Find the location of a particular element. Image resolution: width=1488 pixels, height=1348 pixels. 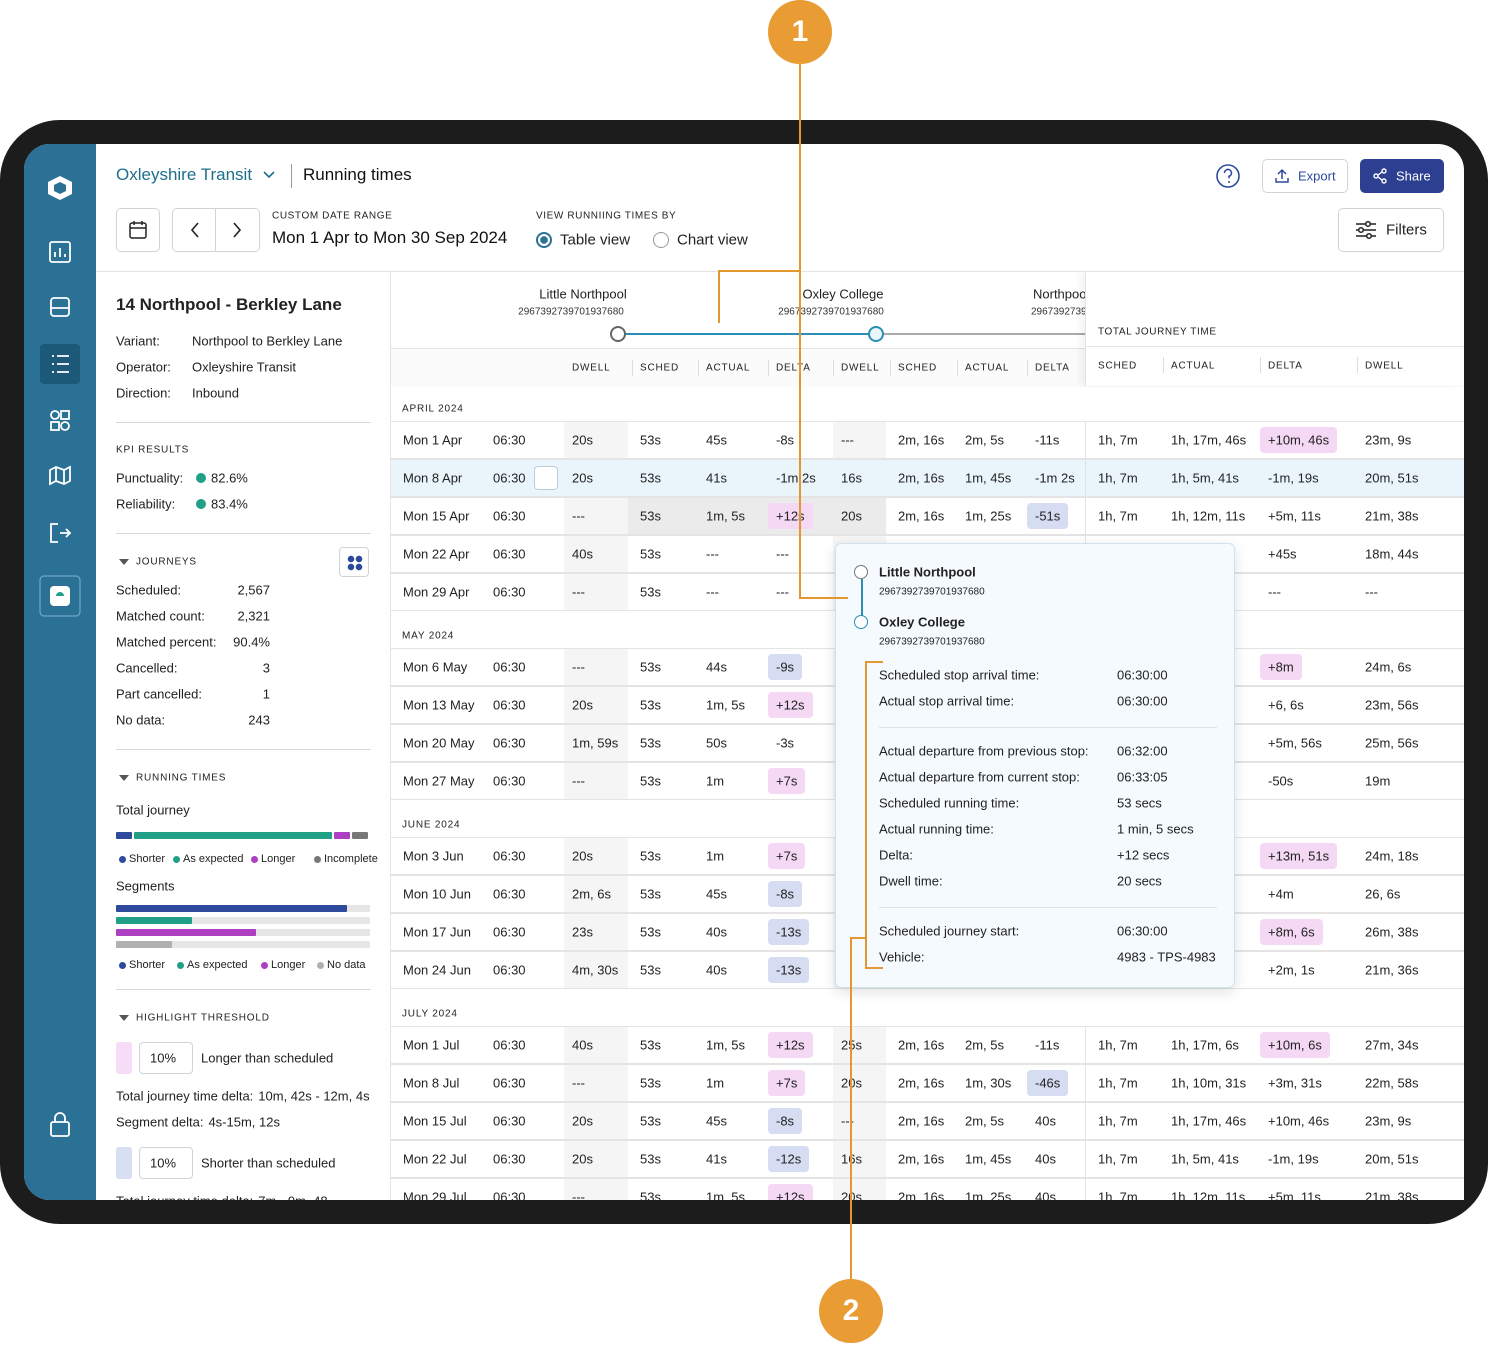

cell: +12s is located at coordinates (790, 516).